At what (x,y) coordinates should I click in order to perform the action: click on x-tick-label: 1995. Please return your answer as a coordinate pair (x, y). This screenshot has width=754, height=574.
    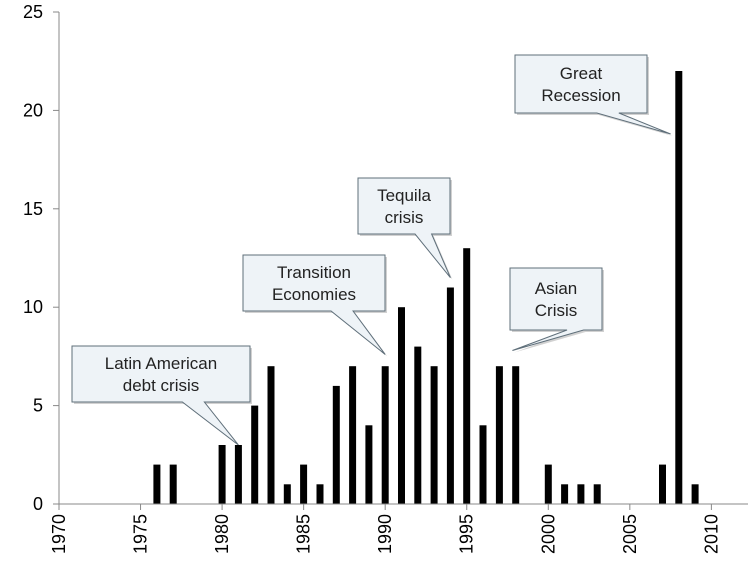
    Looking at the image, I should click on (467, 534).